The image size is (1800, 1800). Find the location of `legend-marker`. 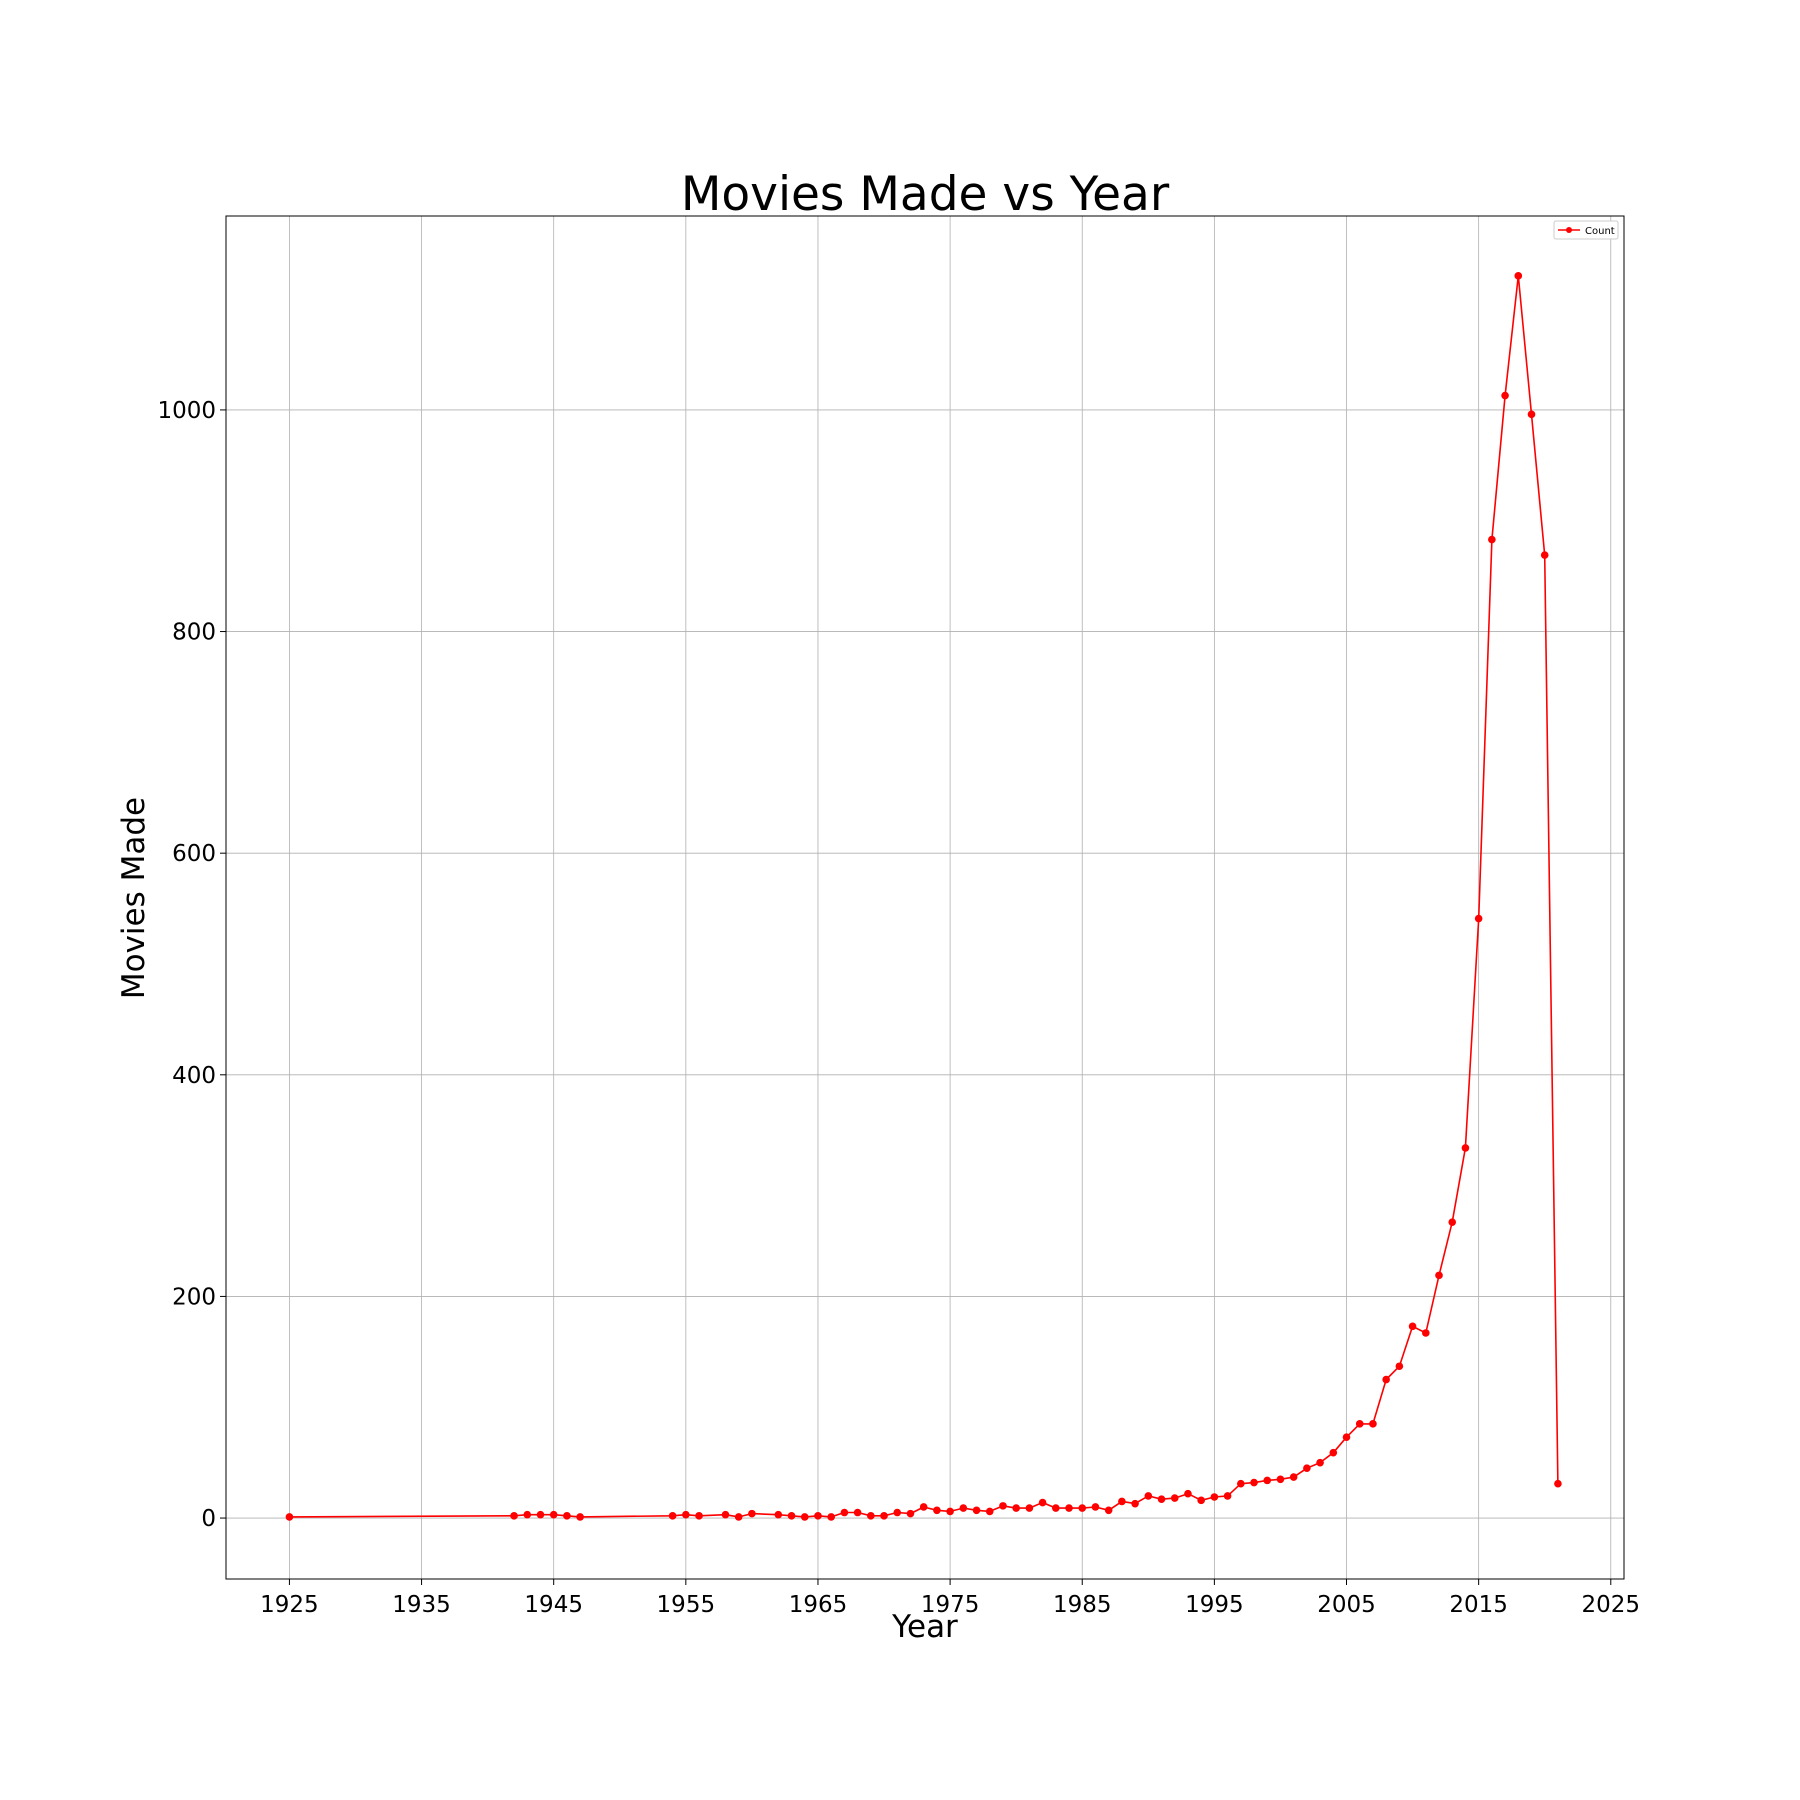

legend-marker is located at coordinates (1569, 230).